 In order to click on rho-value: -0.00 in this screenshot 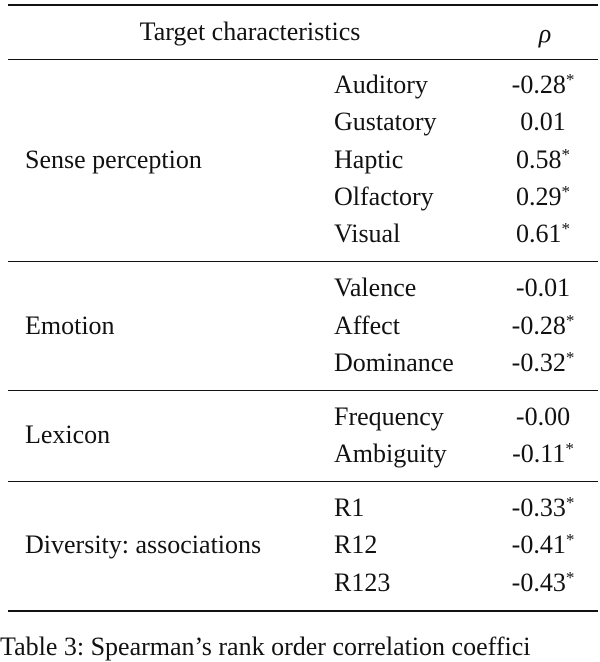, I will do `click(543, 417)`.